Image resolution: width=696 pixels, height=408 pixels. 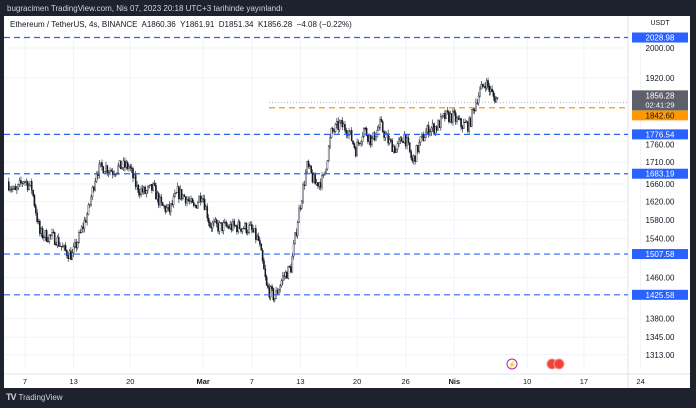 What do you see at coordinates (454, 381) in the screenshot?
I see `time-tick-label: Nis` at bounding box center [454, 381].